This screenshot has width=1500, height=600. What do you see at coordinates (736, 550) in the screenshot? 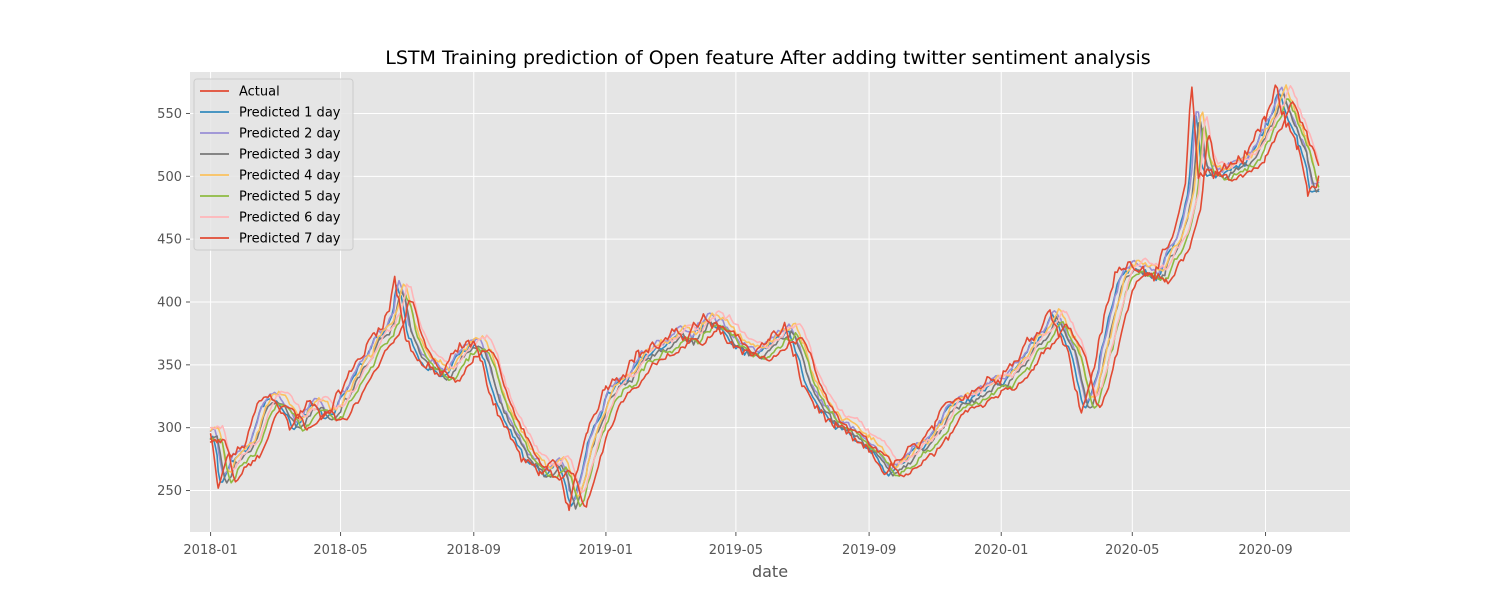
I see `x-tick-label: 2019-05` at bounding box center [736, 550].